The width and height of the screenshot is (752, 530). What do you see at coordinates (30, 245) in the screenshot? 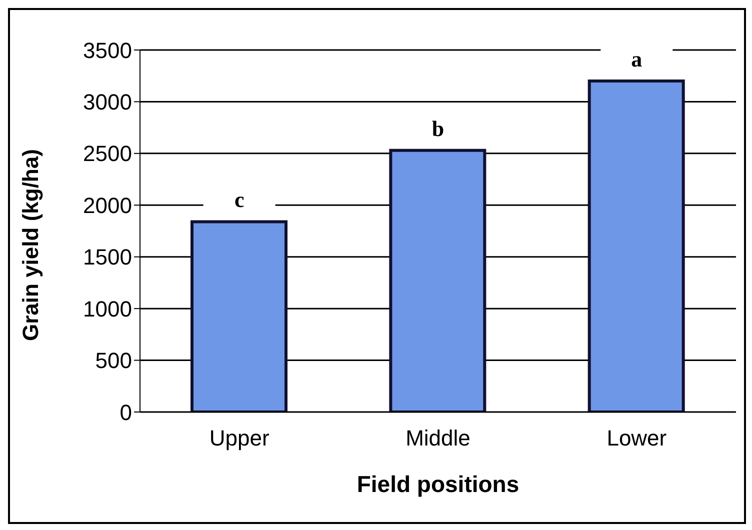
I see `y-axis-title: Grain yield (kg/ha)` at bounding box center [30, 245].